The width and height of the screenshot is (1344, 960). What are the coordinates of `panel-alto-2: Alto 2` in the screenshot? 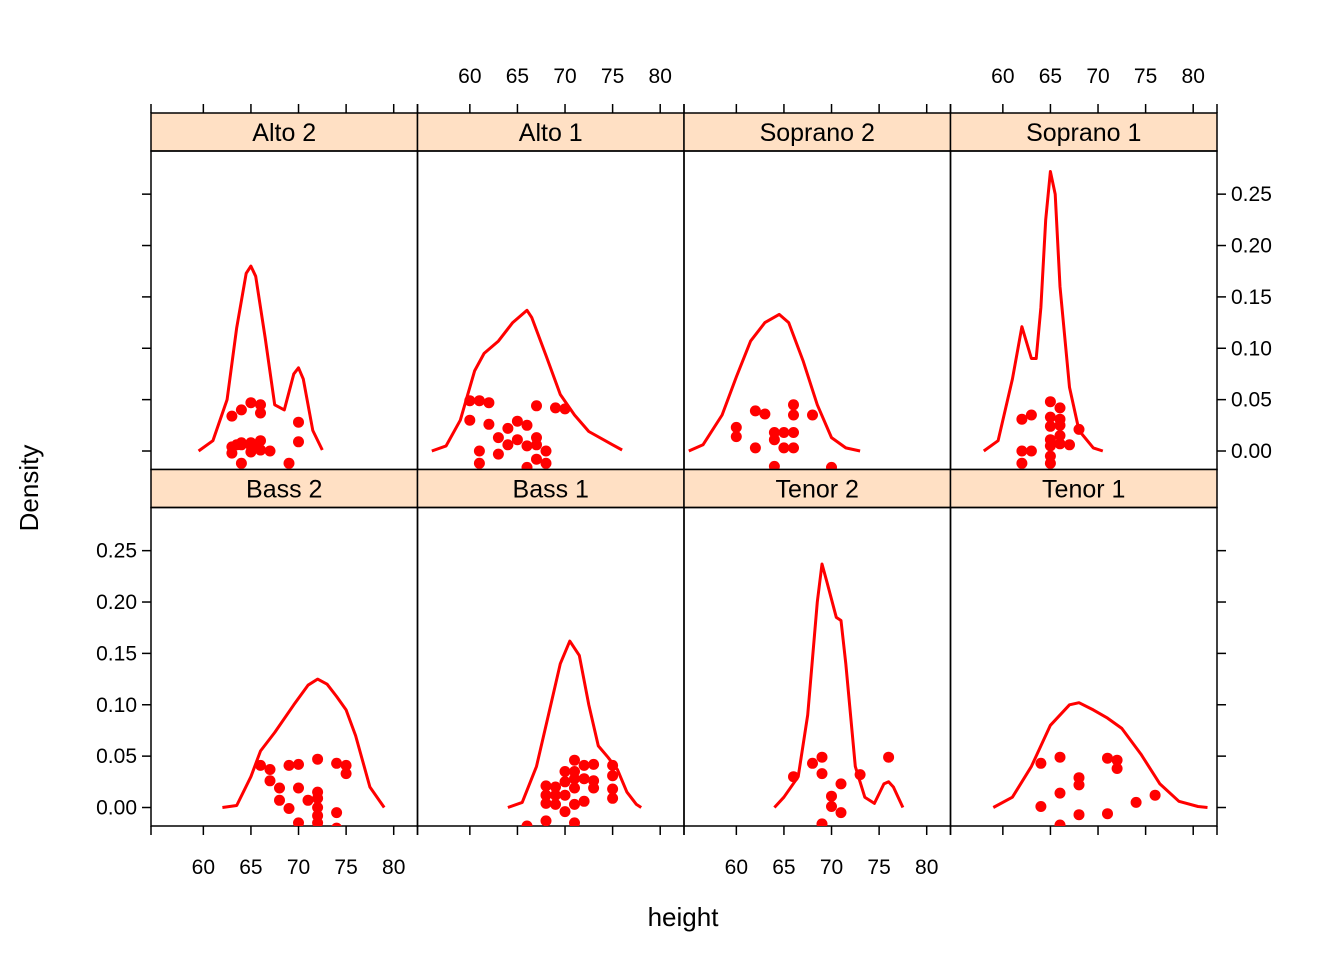 It's located at (284, 291).